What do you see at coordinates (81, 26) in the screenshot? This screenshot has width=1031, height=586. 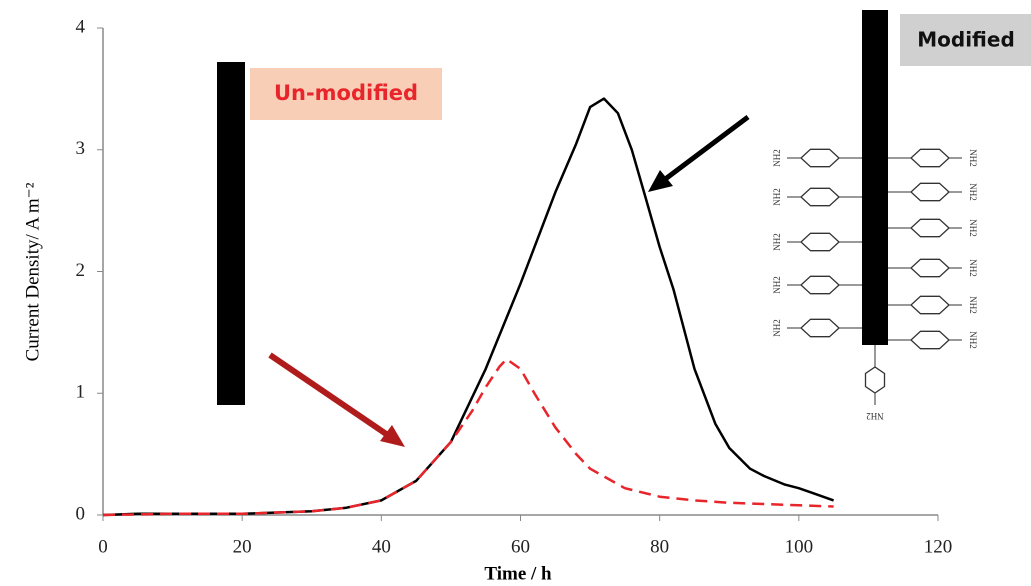 I see `y-tick-label: 4` at bounding box center [81, 26].